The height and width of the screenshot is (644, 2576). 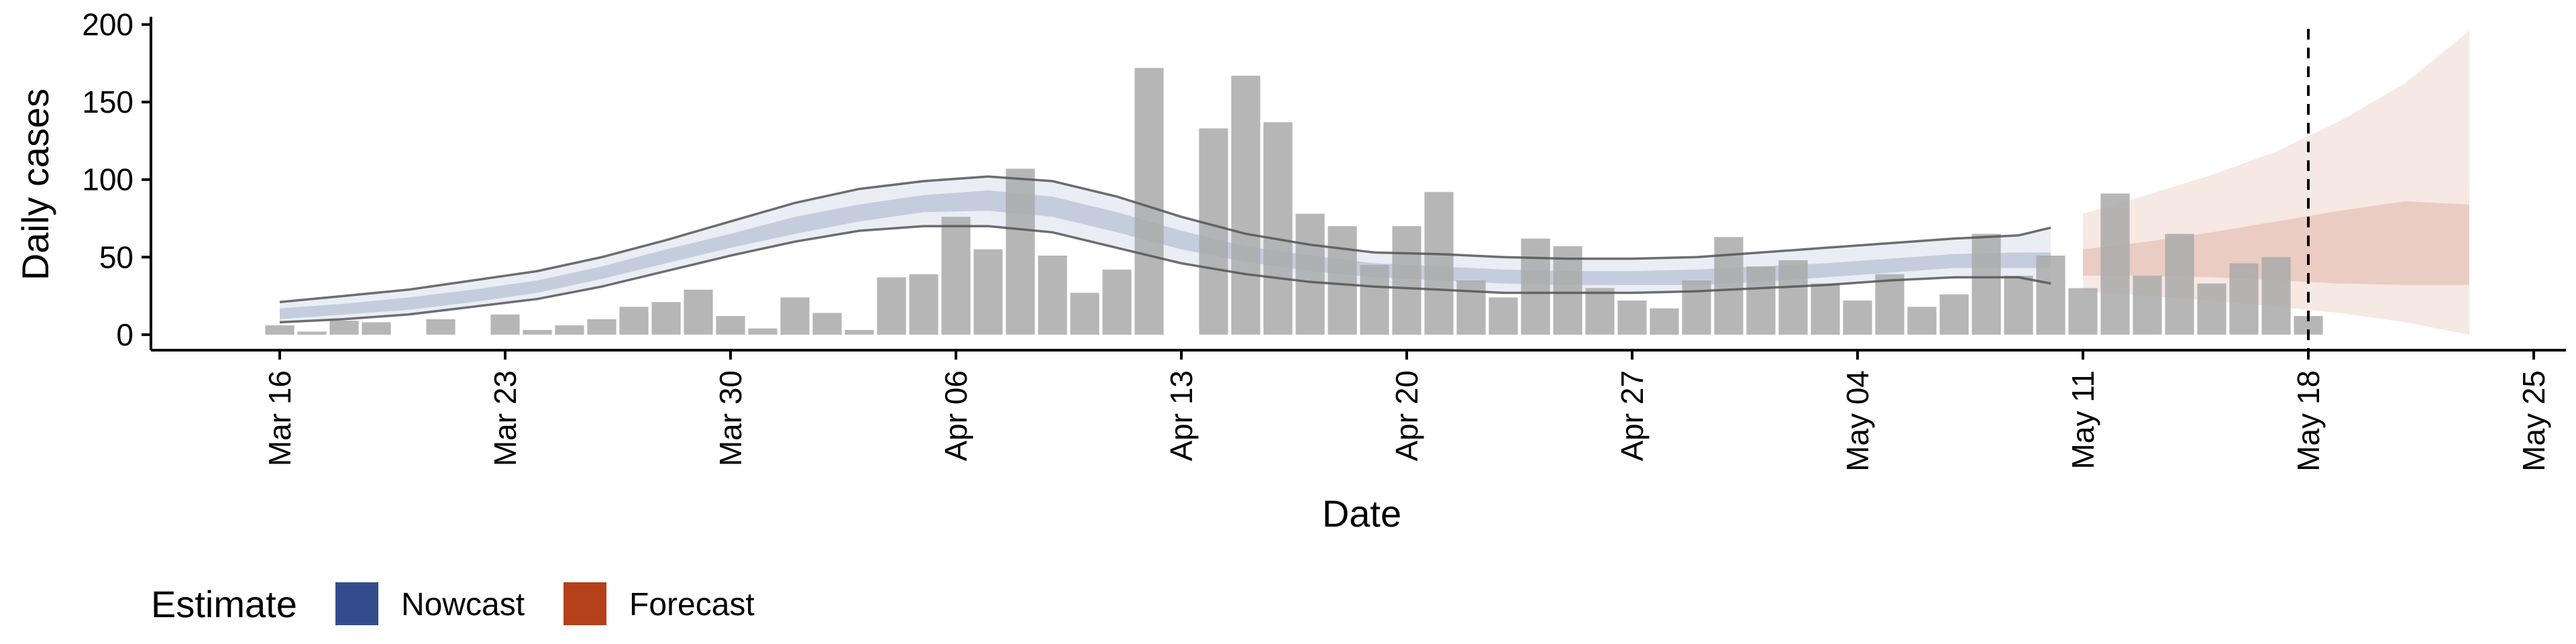 I want to click on x-tick-label: Apr 20, so click(x=1406, y=416).